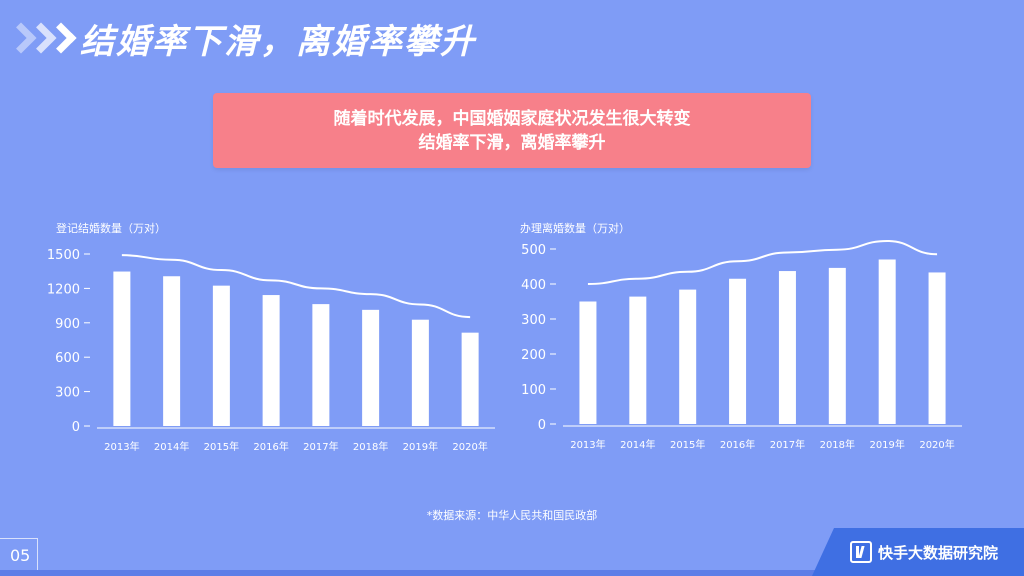 Image resolution: width=1024 pixels, height=576 pixels. I want to click on right-trend-line, so click(762, 262).